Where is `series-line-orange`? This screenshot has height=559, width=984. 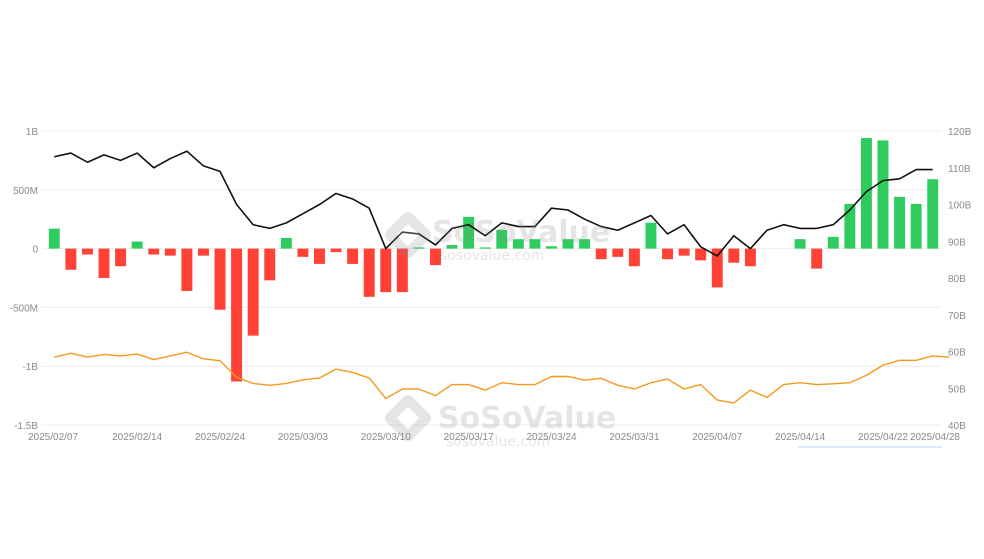
series-line-orange is located at coordinates (502, 377).